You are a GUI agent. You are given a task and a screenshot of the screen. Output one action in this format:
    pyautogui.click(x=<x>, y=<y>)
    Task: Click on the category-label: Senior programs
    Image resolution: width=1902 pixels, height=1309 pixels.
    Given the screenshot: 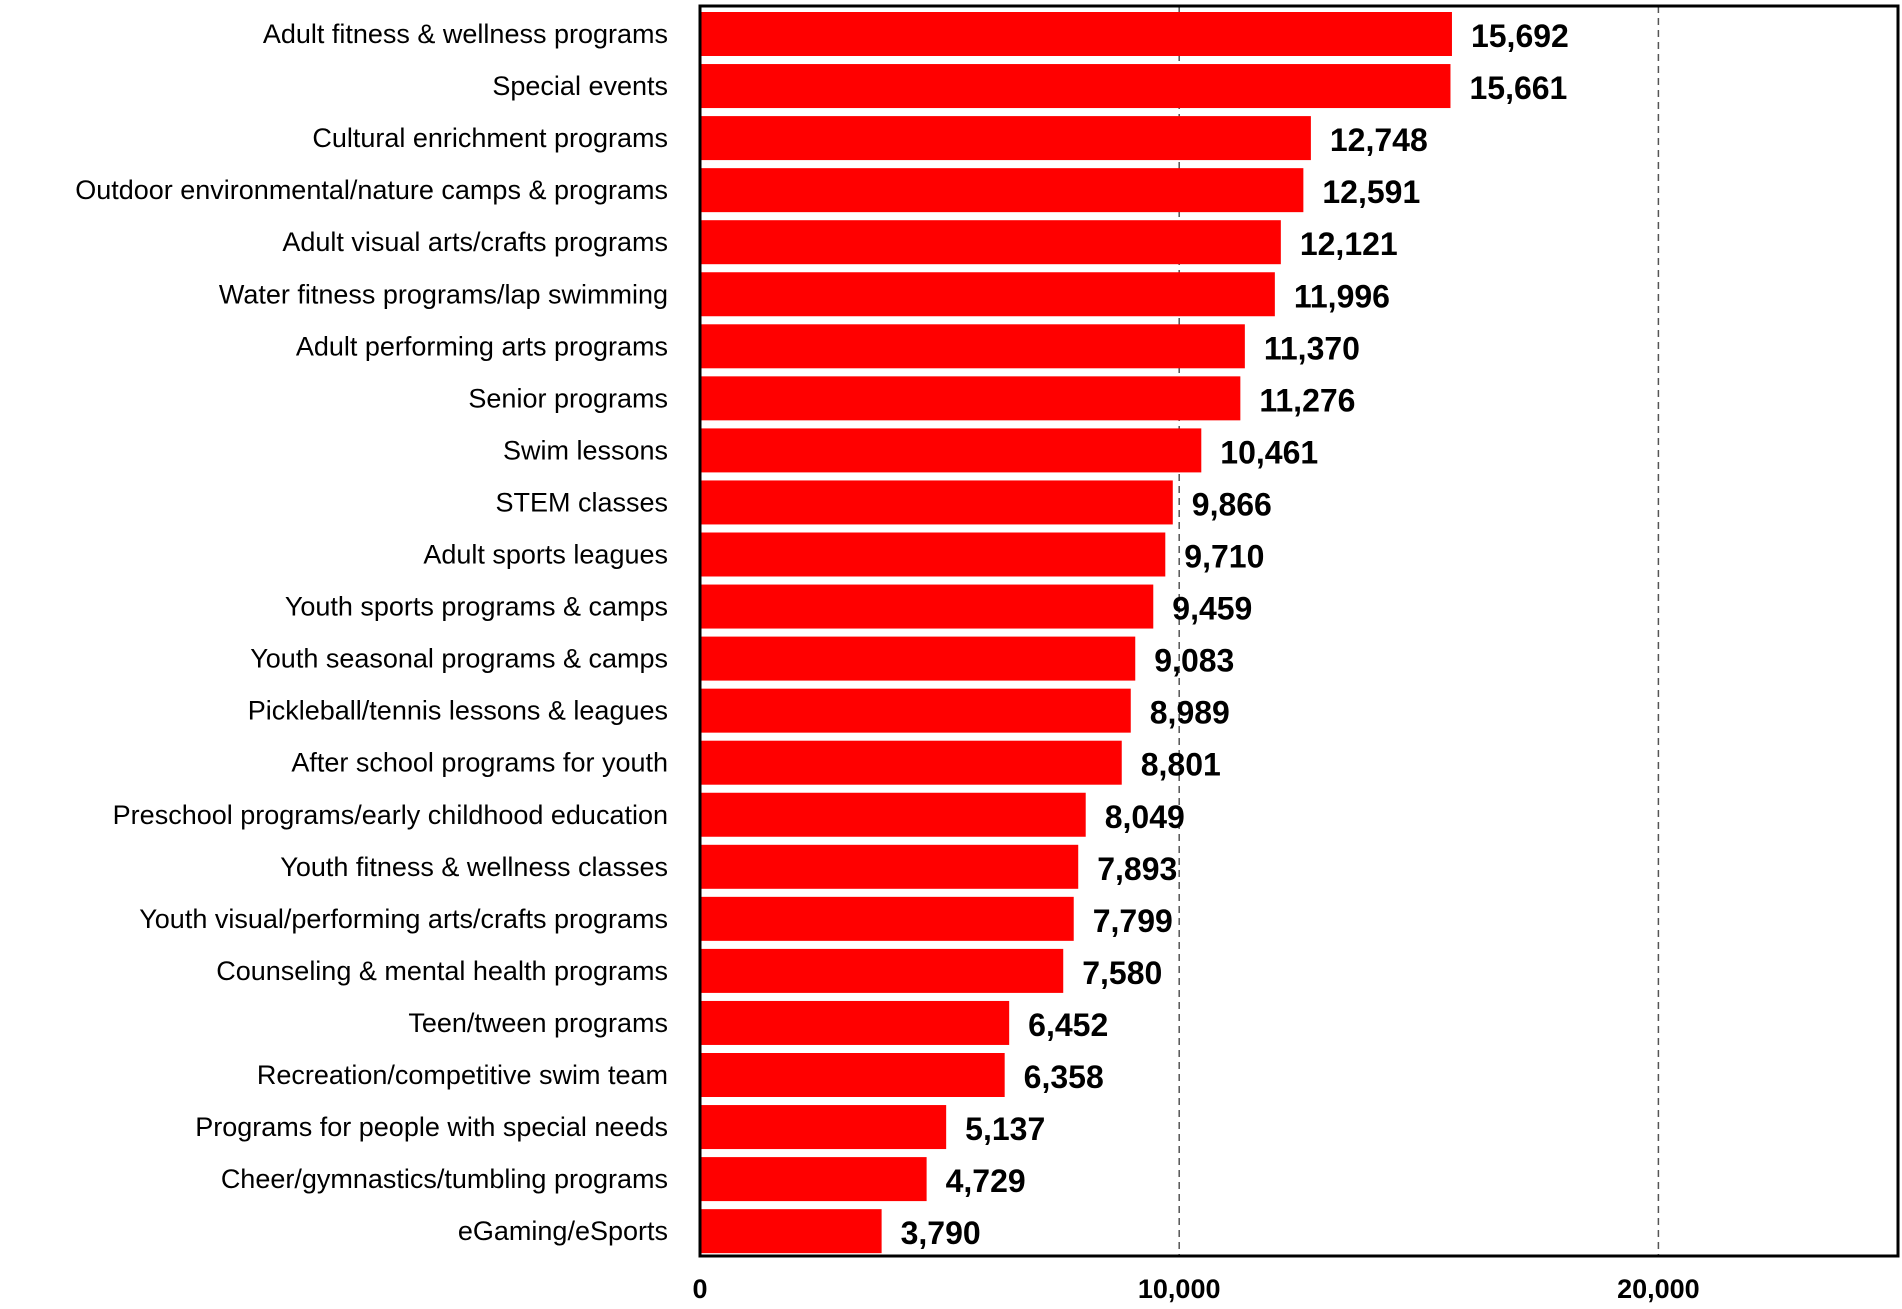 What is the action you would take?
    pyautogui.click(x=568, y=398)
    